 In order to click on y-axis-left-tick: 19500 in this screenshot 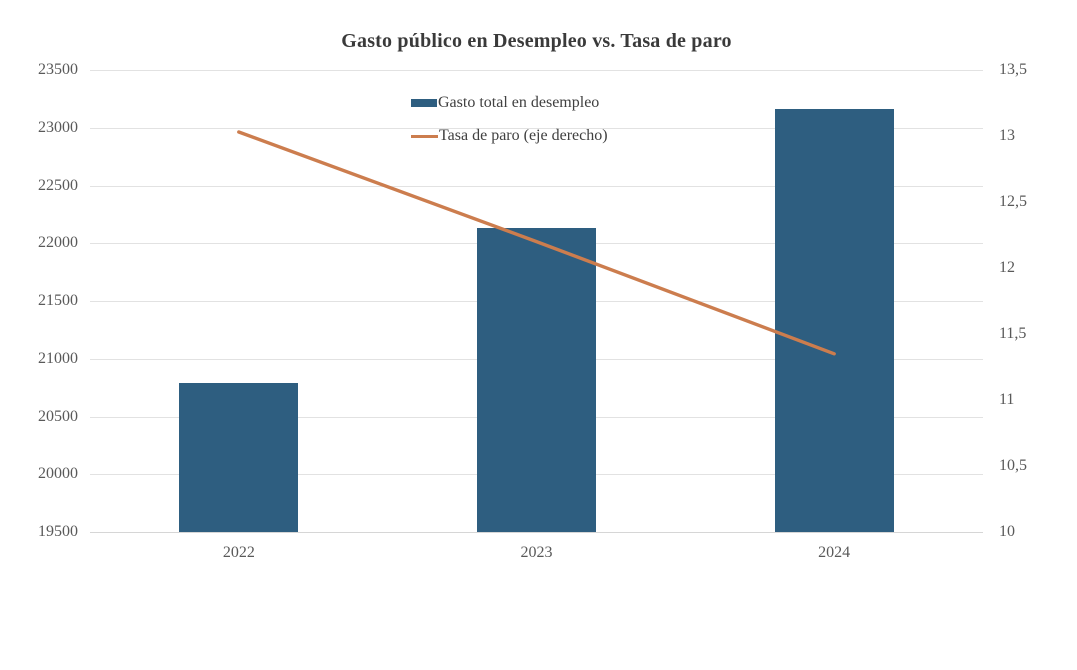, I will do `click(58, 531)`.